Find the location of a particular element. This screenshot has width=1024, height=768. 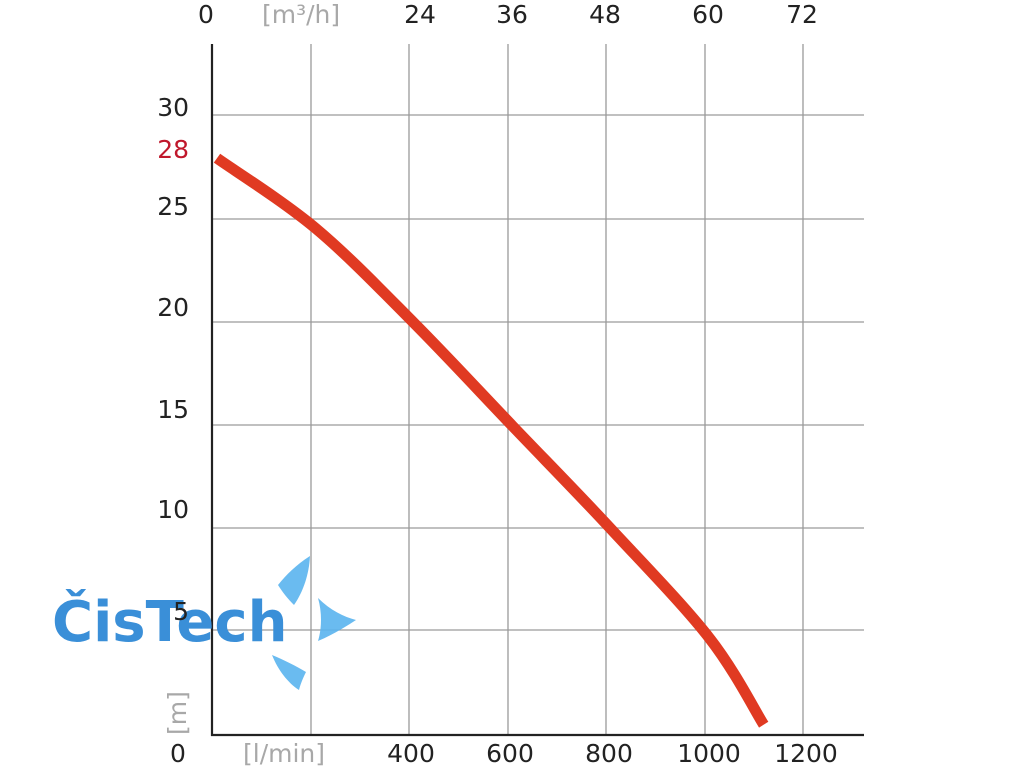

logo-blade-top is located at coordinates (294, 580).